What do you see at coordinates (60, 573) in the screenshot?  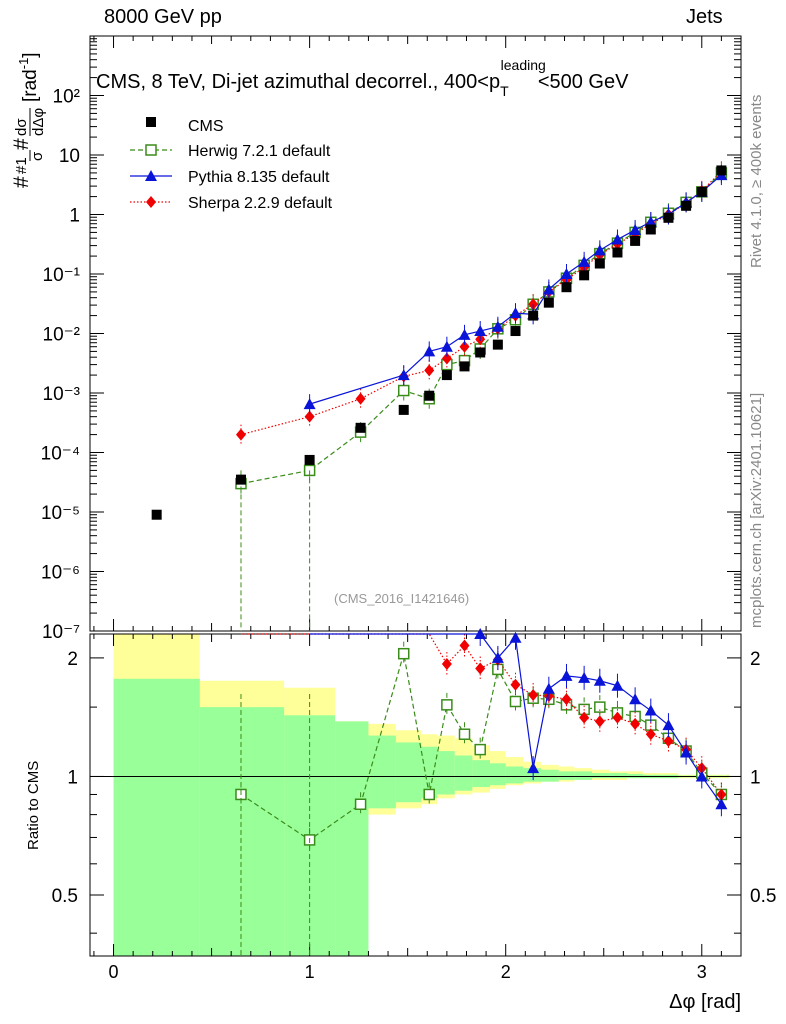 I see `y-tick-label: 10⁻⁶` at bounding box center [60, 573].